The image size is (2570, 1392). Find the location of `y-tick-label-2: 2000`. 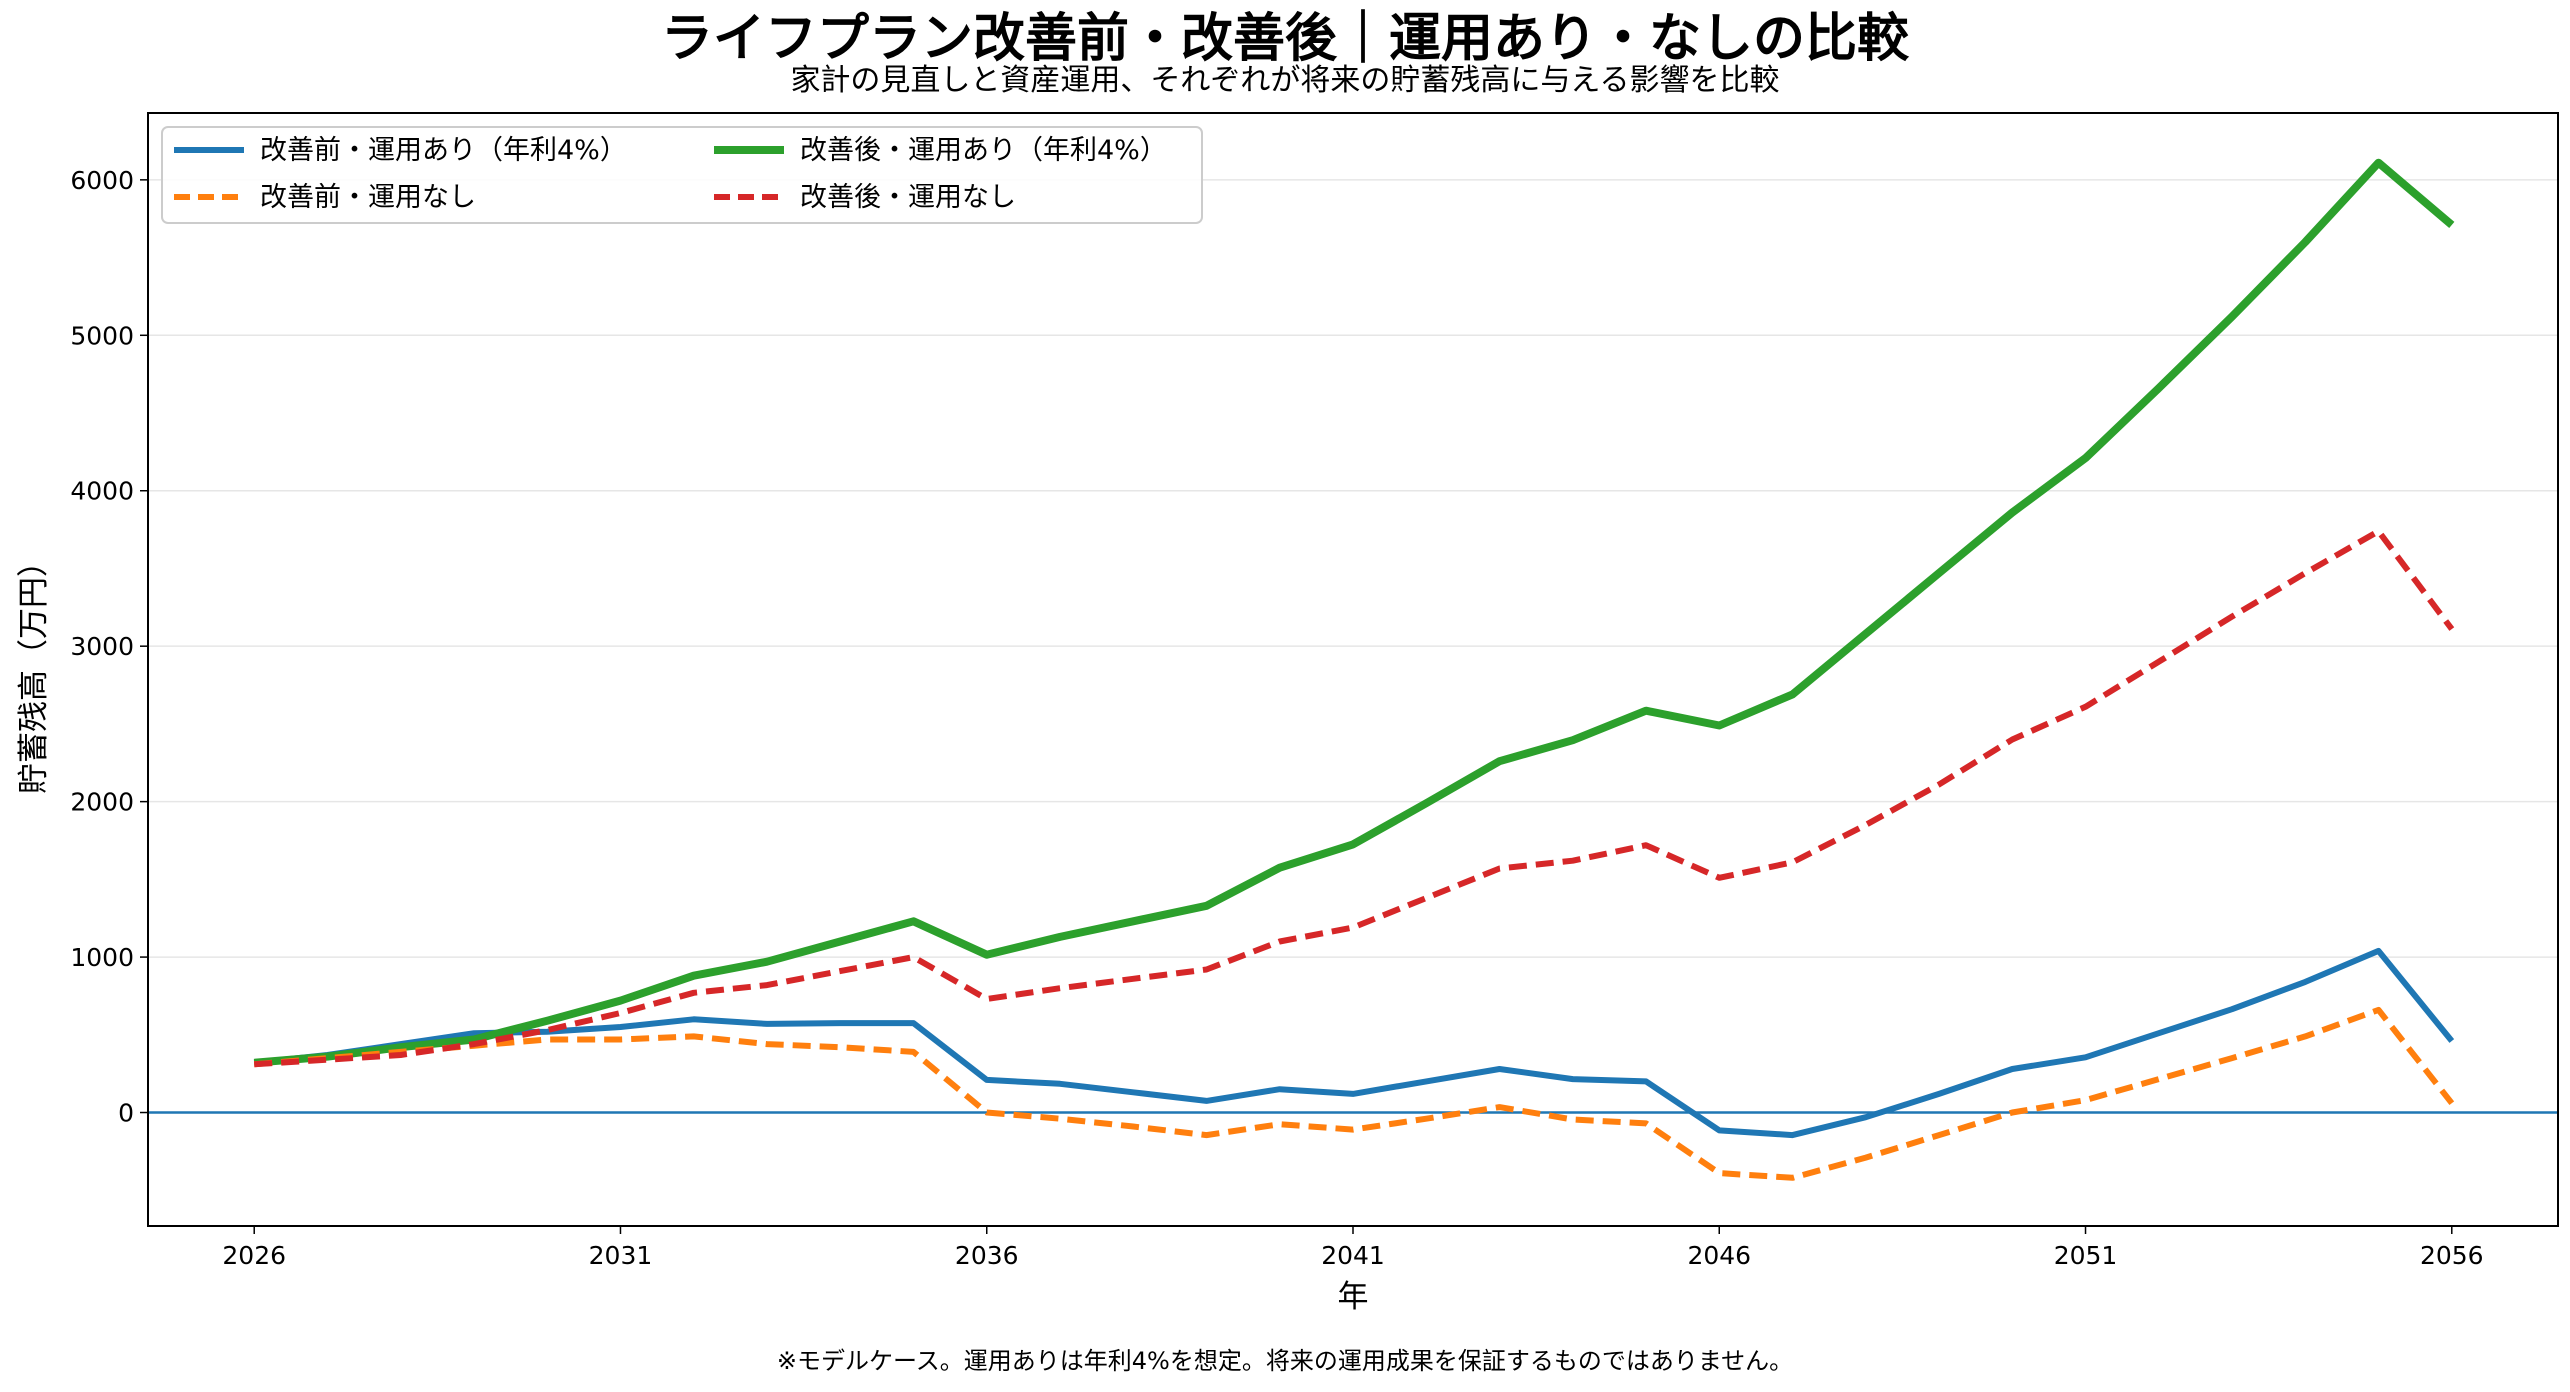

y-tick-label-2: 2000 is located at coordinates (102, 802).